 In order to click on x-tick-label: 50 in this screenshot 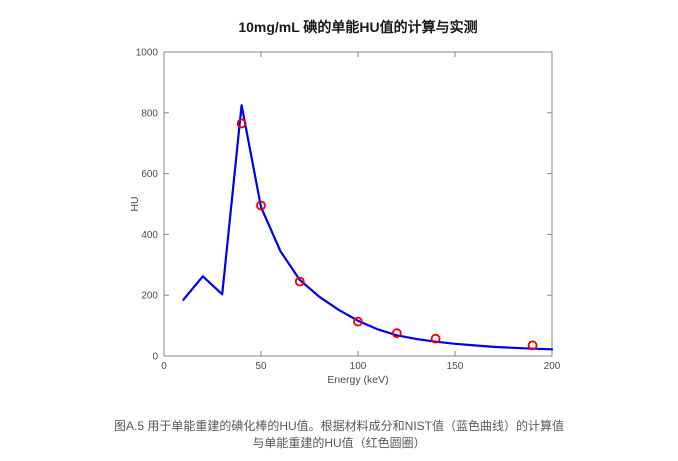, I will do `click(261, 366)`.